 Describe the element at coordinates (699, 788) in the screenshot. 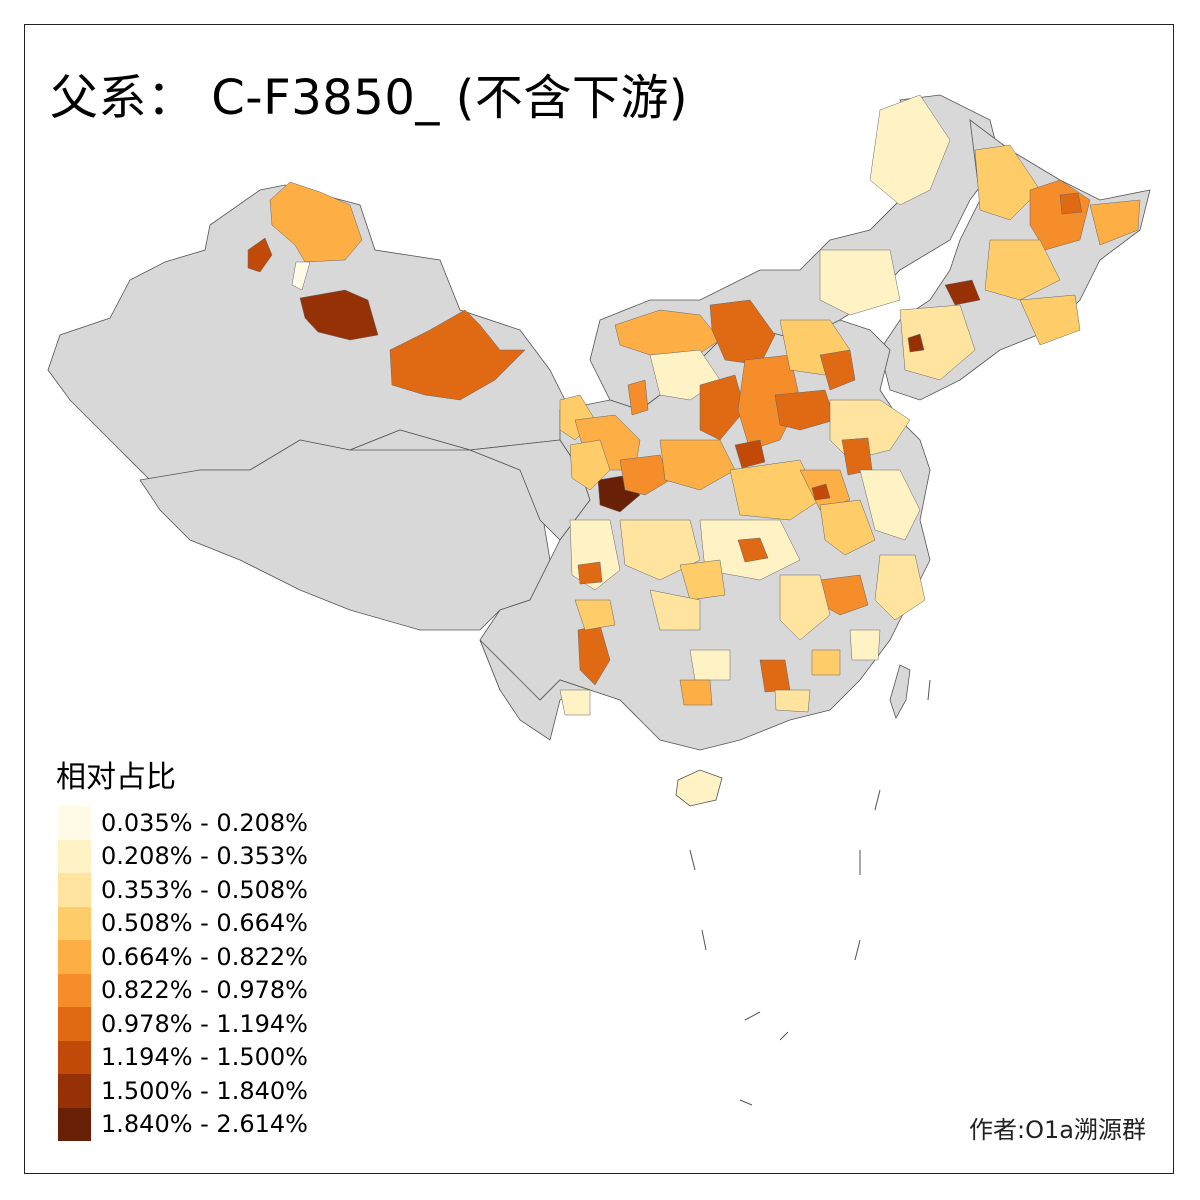

I see `region-hainan` at that location.